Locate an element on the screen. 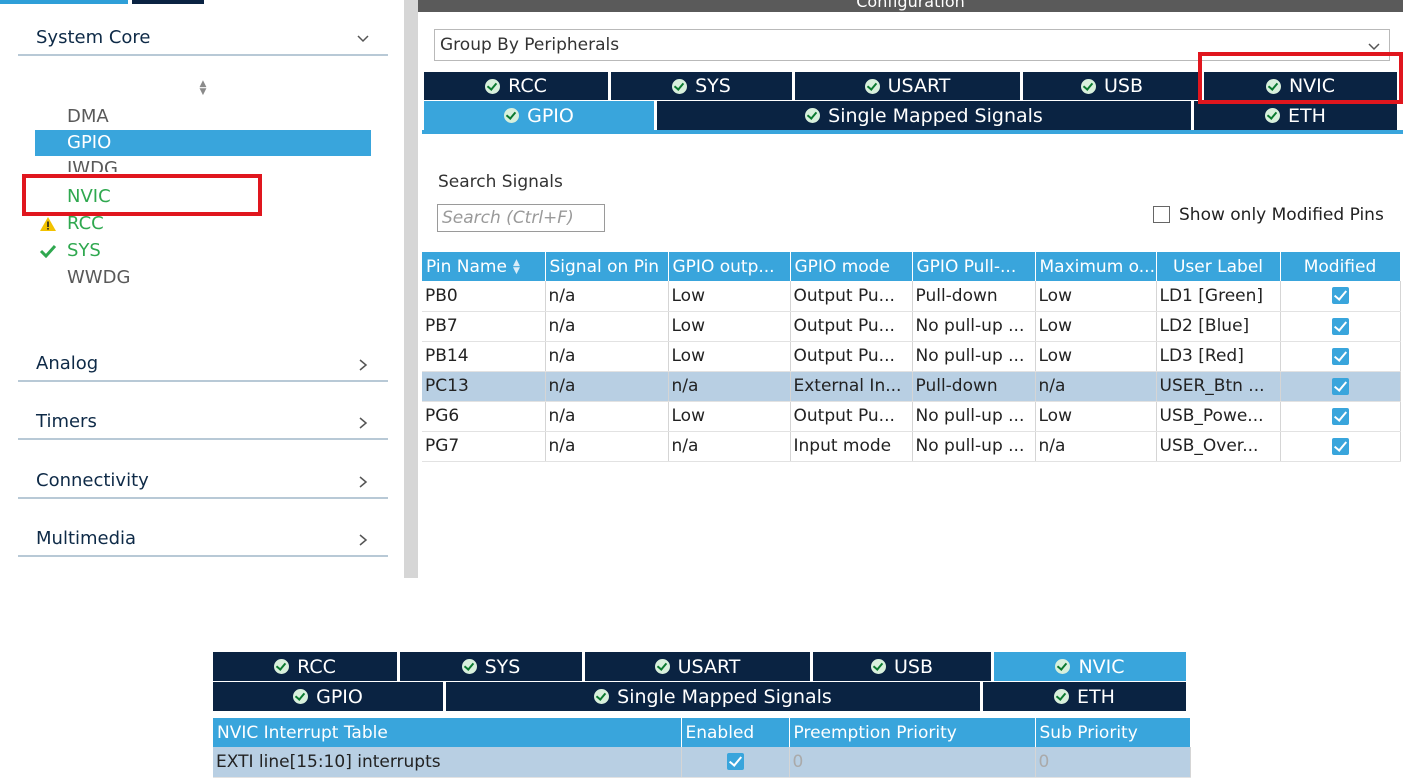 This screenshot has width=1403, height=783. enabled-checkbox is located at coordinates (735, 762).